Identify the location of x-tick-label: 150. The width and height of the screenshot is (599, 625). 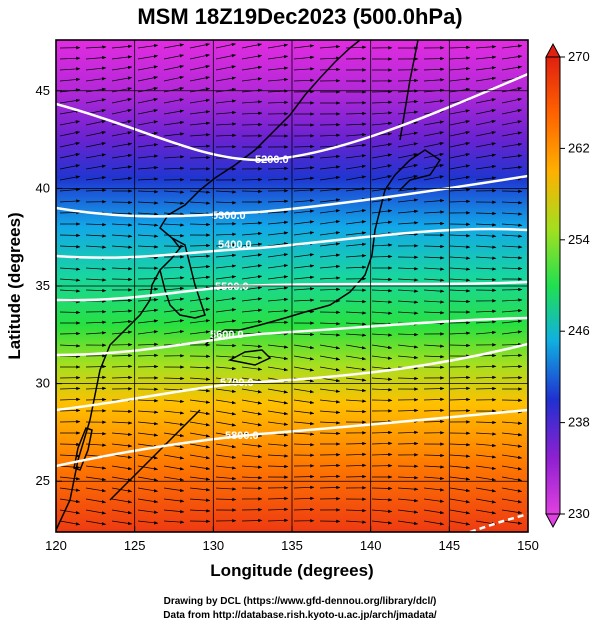
(528, 545).